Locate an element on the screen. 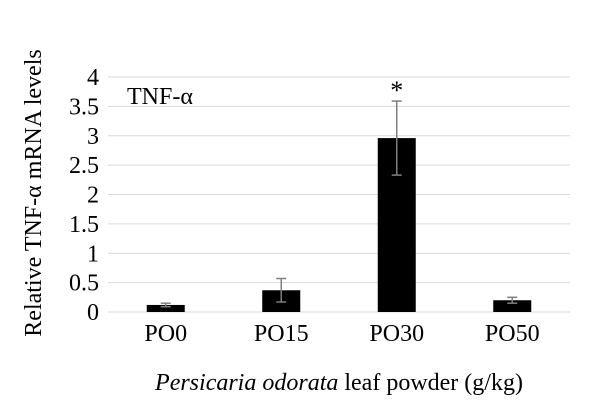 This screenshot has width=600, height=415. y-tick-label: 2.5 is located at coordinates (84, 166).